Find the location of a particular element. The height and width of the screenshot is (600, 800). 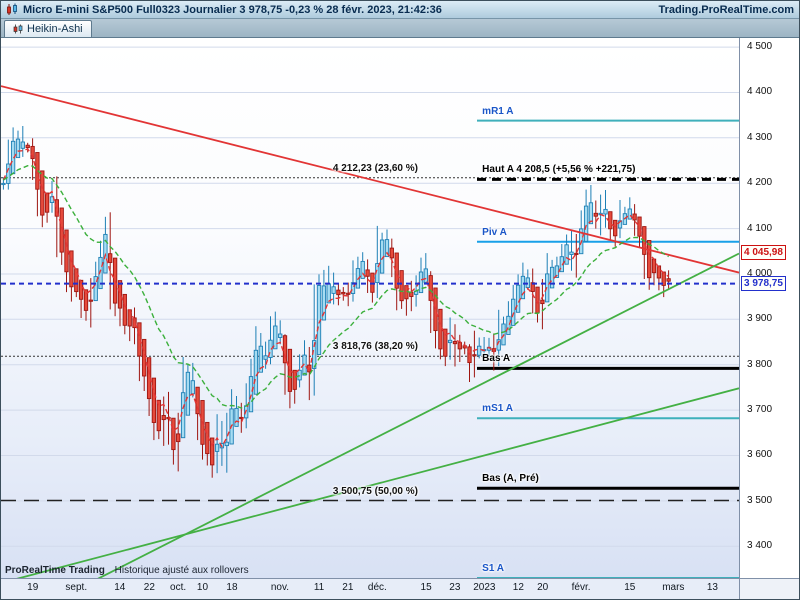

attribution-brand: ProRealTime Trading is located at coordinates (55, 570).